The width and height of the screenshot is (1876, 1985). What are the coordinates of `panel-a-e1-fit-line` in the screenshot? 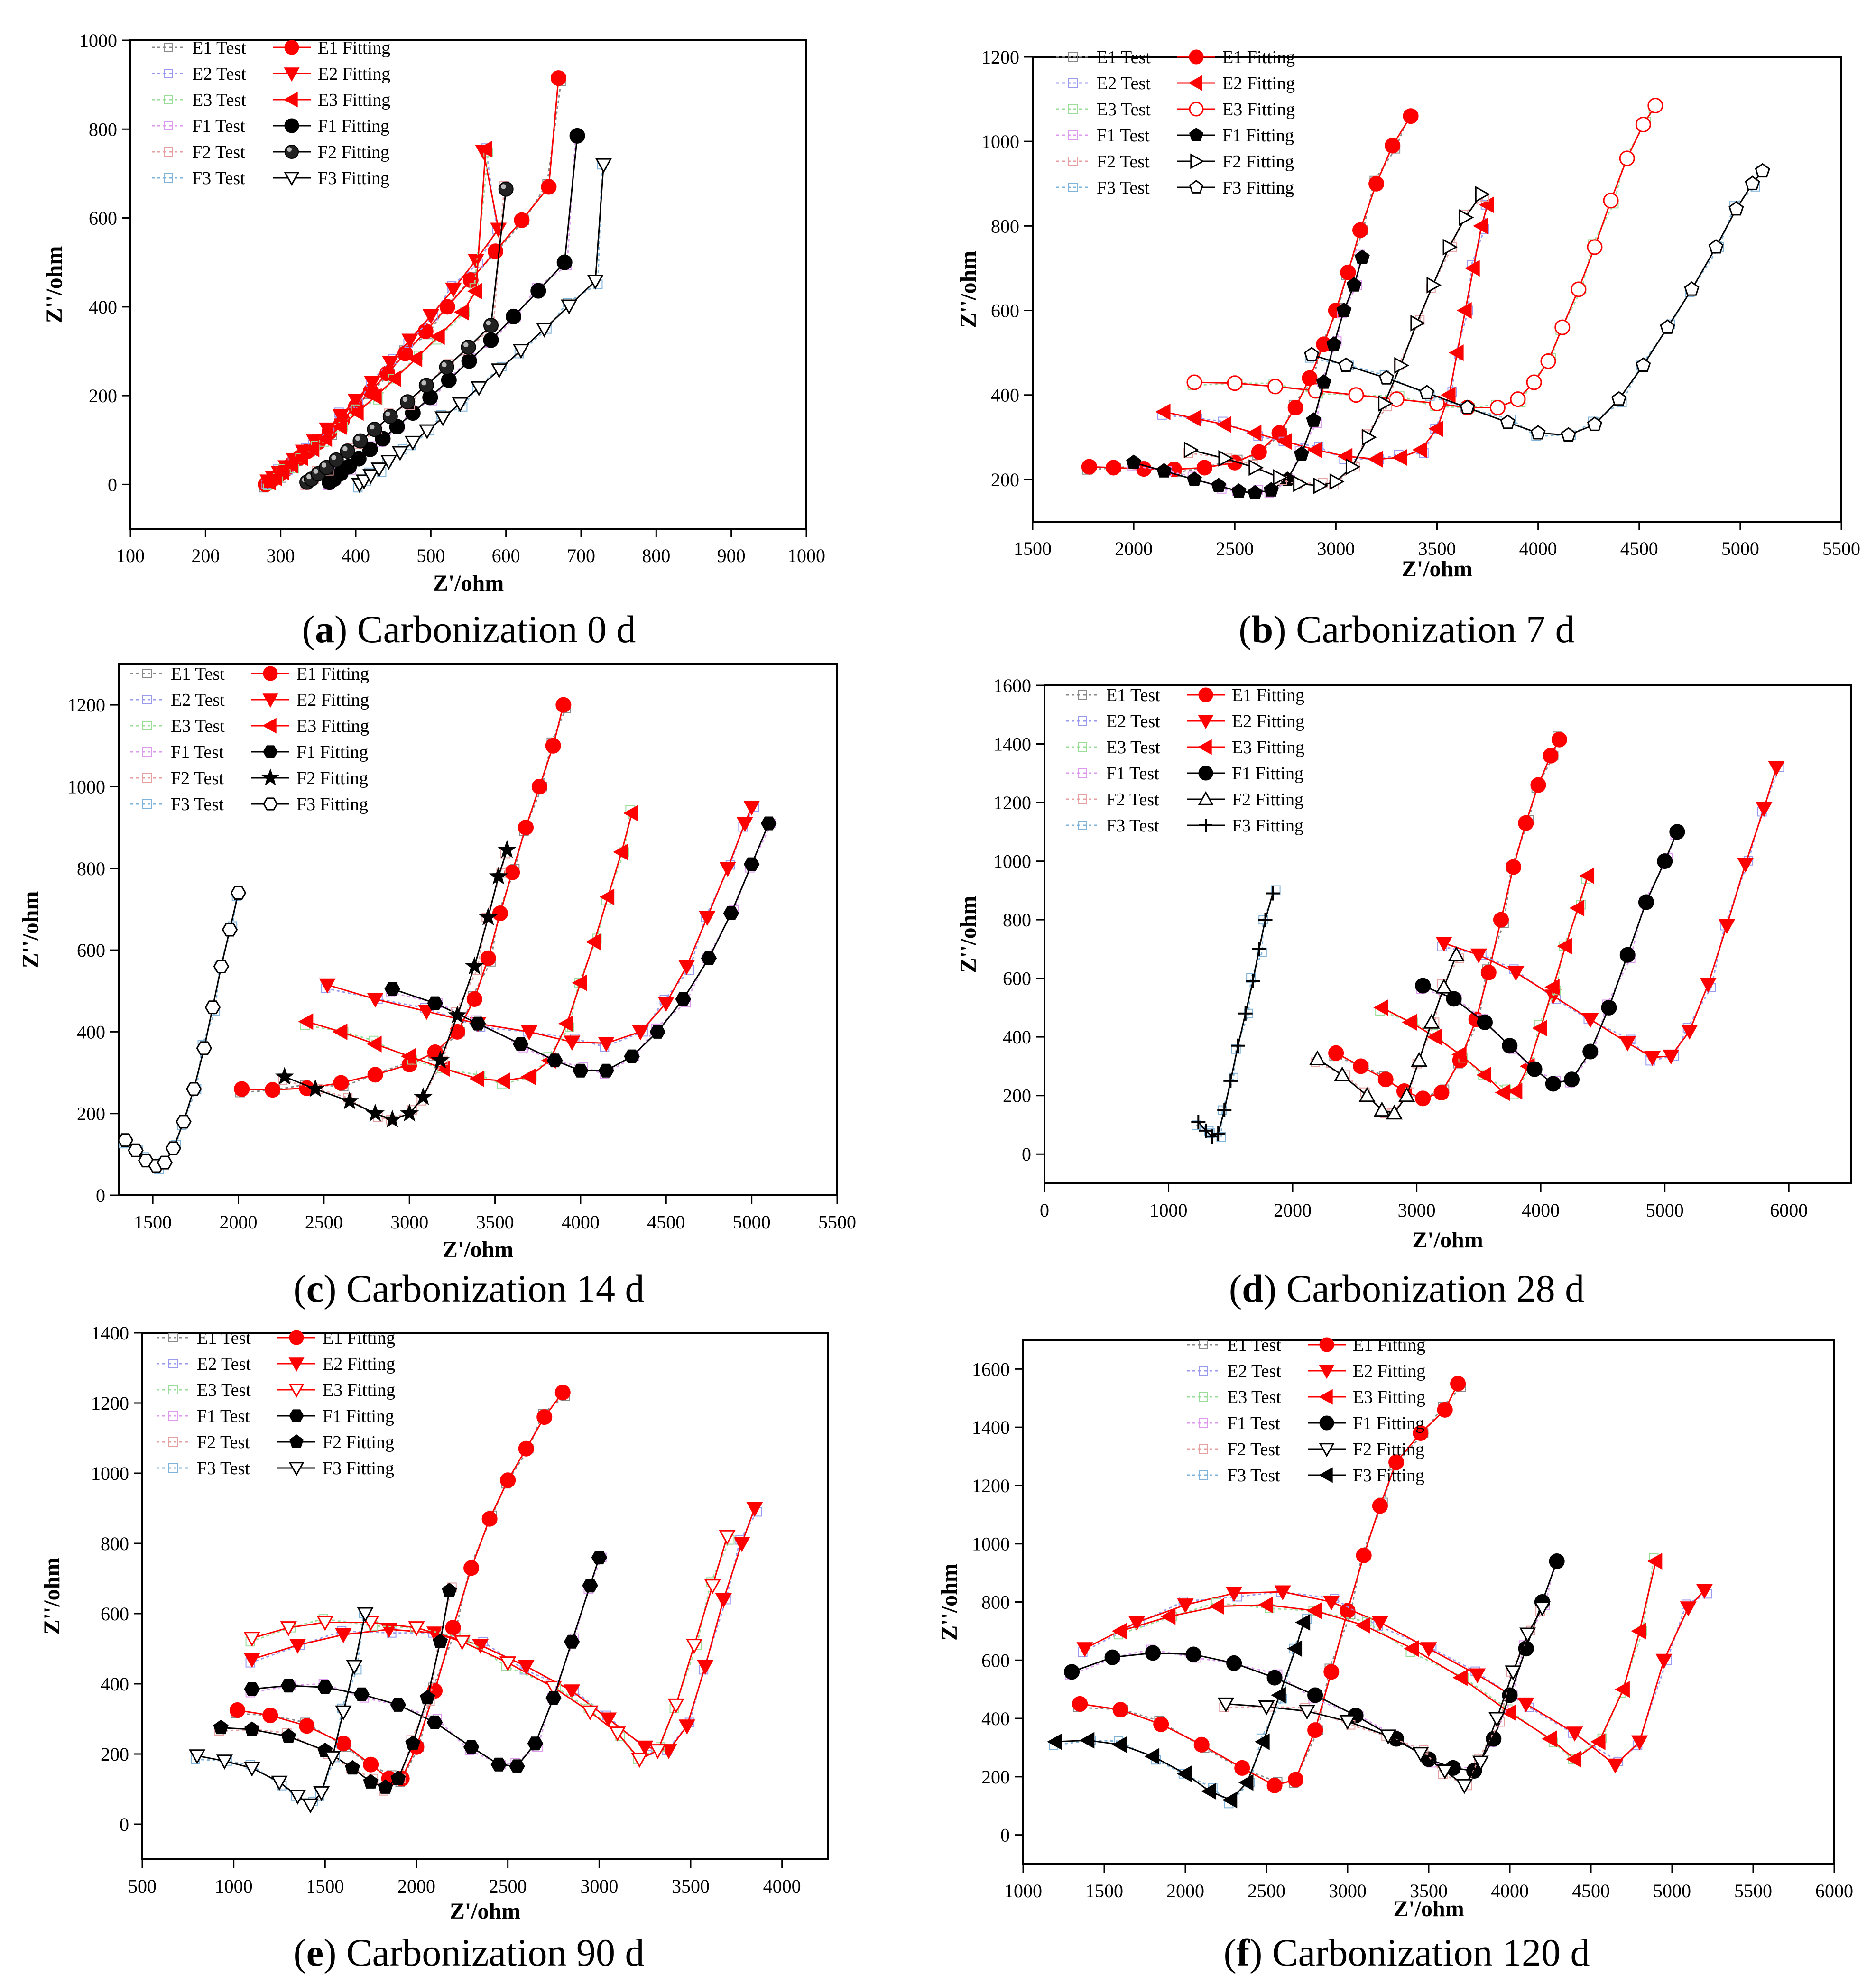 It's located at (412, 281).